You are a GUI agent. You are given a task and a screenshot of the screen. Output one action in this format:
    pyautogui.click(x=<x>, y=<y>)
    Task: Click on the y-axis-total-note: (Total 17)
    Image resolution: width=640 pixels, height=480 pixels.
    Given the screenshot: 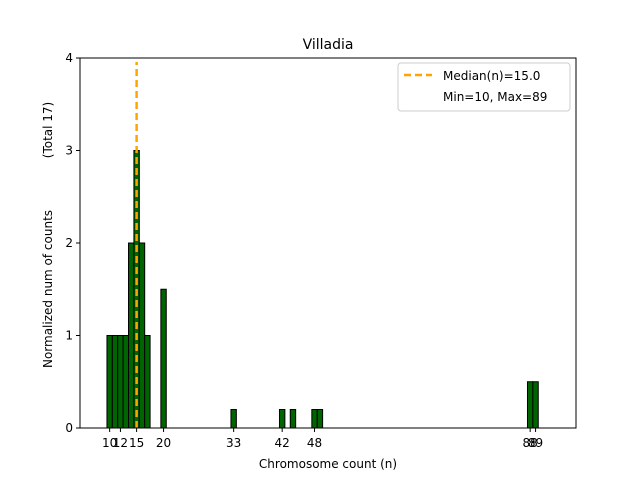 What is the action you would take?
    pyautogui.click(x=48, y=130)
    